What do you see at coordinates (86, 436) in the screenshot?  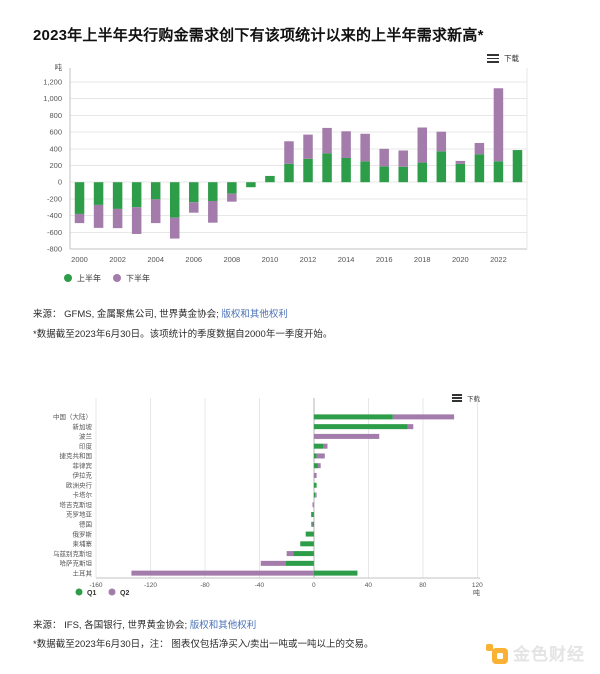 I see `svg-text: 波兰` at bounding box center [86, 436].